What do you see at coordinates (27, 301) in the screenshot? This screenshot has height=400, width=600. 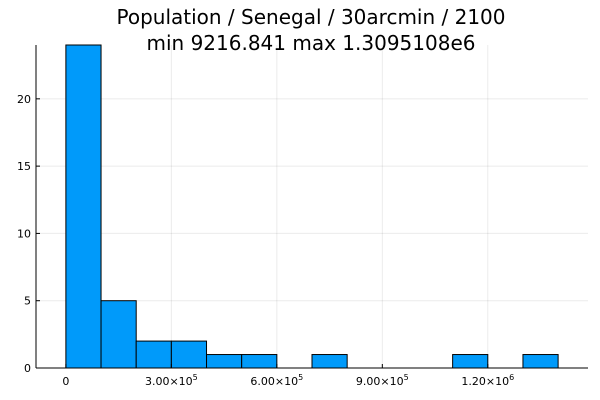 I see `y-tick-label-1: 5` at bounding box center [27, 301].